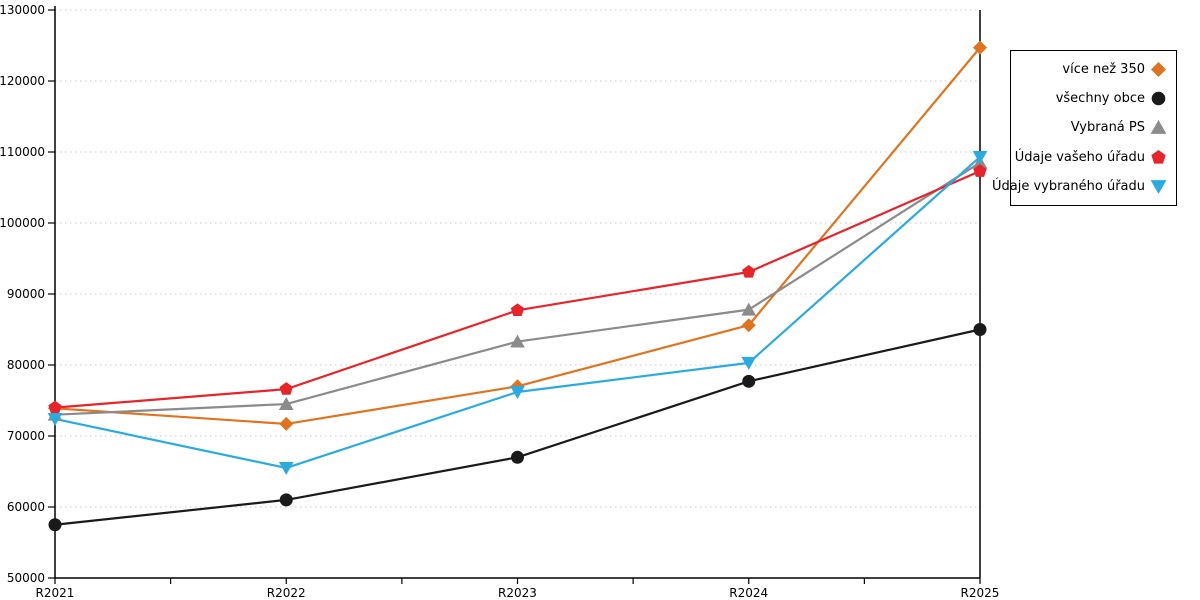 This screenshot has height=600, width=1200. I want to click on diamond-legend-icon, so click(1158, 70).